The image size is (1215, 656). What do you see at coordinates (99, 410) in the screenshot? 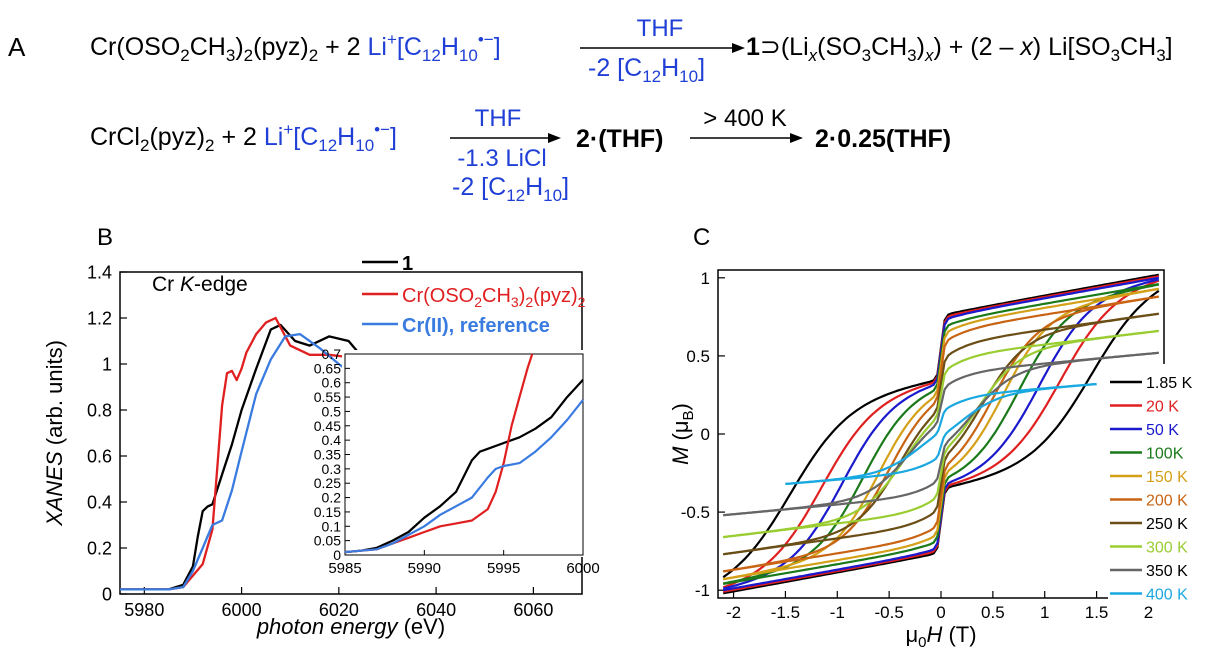
I see `y-tick-label: 0.8` at bounding box center [99, 410].